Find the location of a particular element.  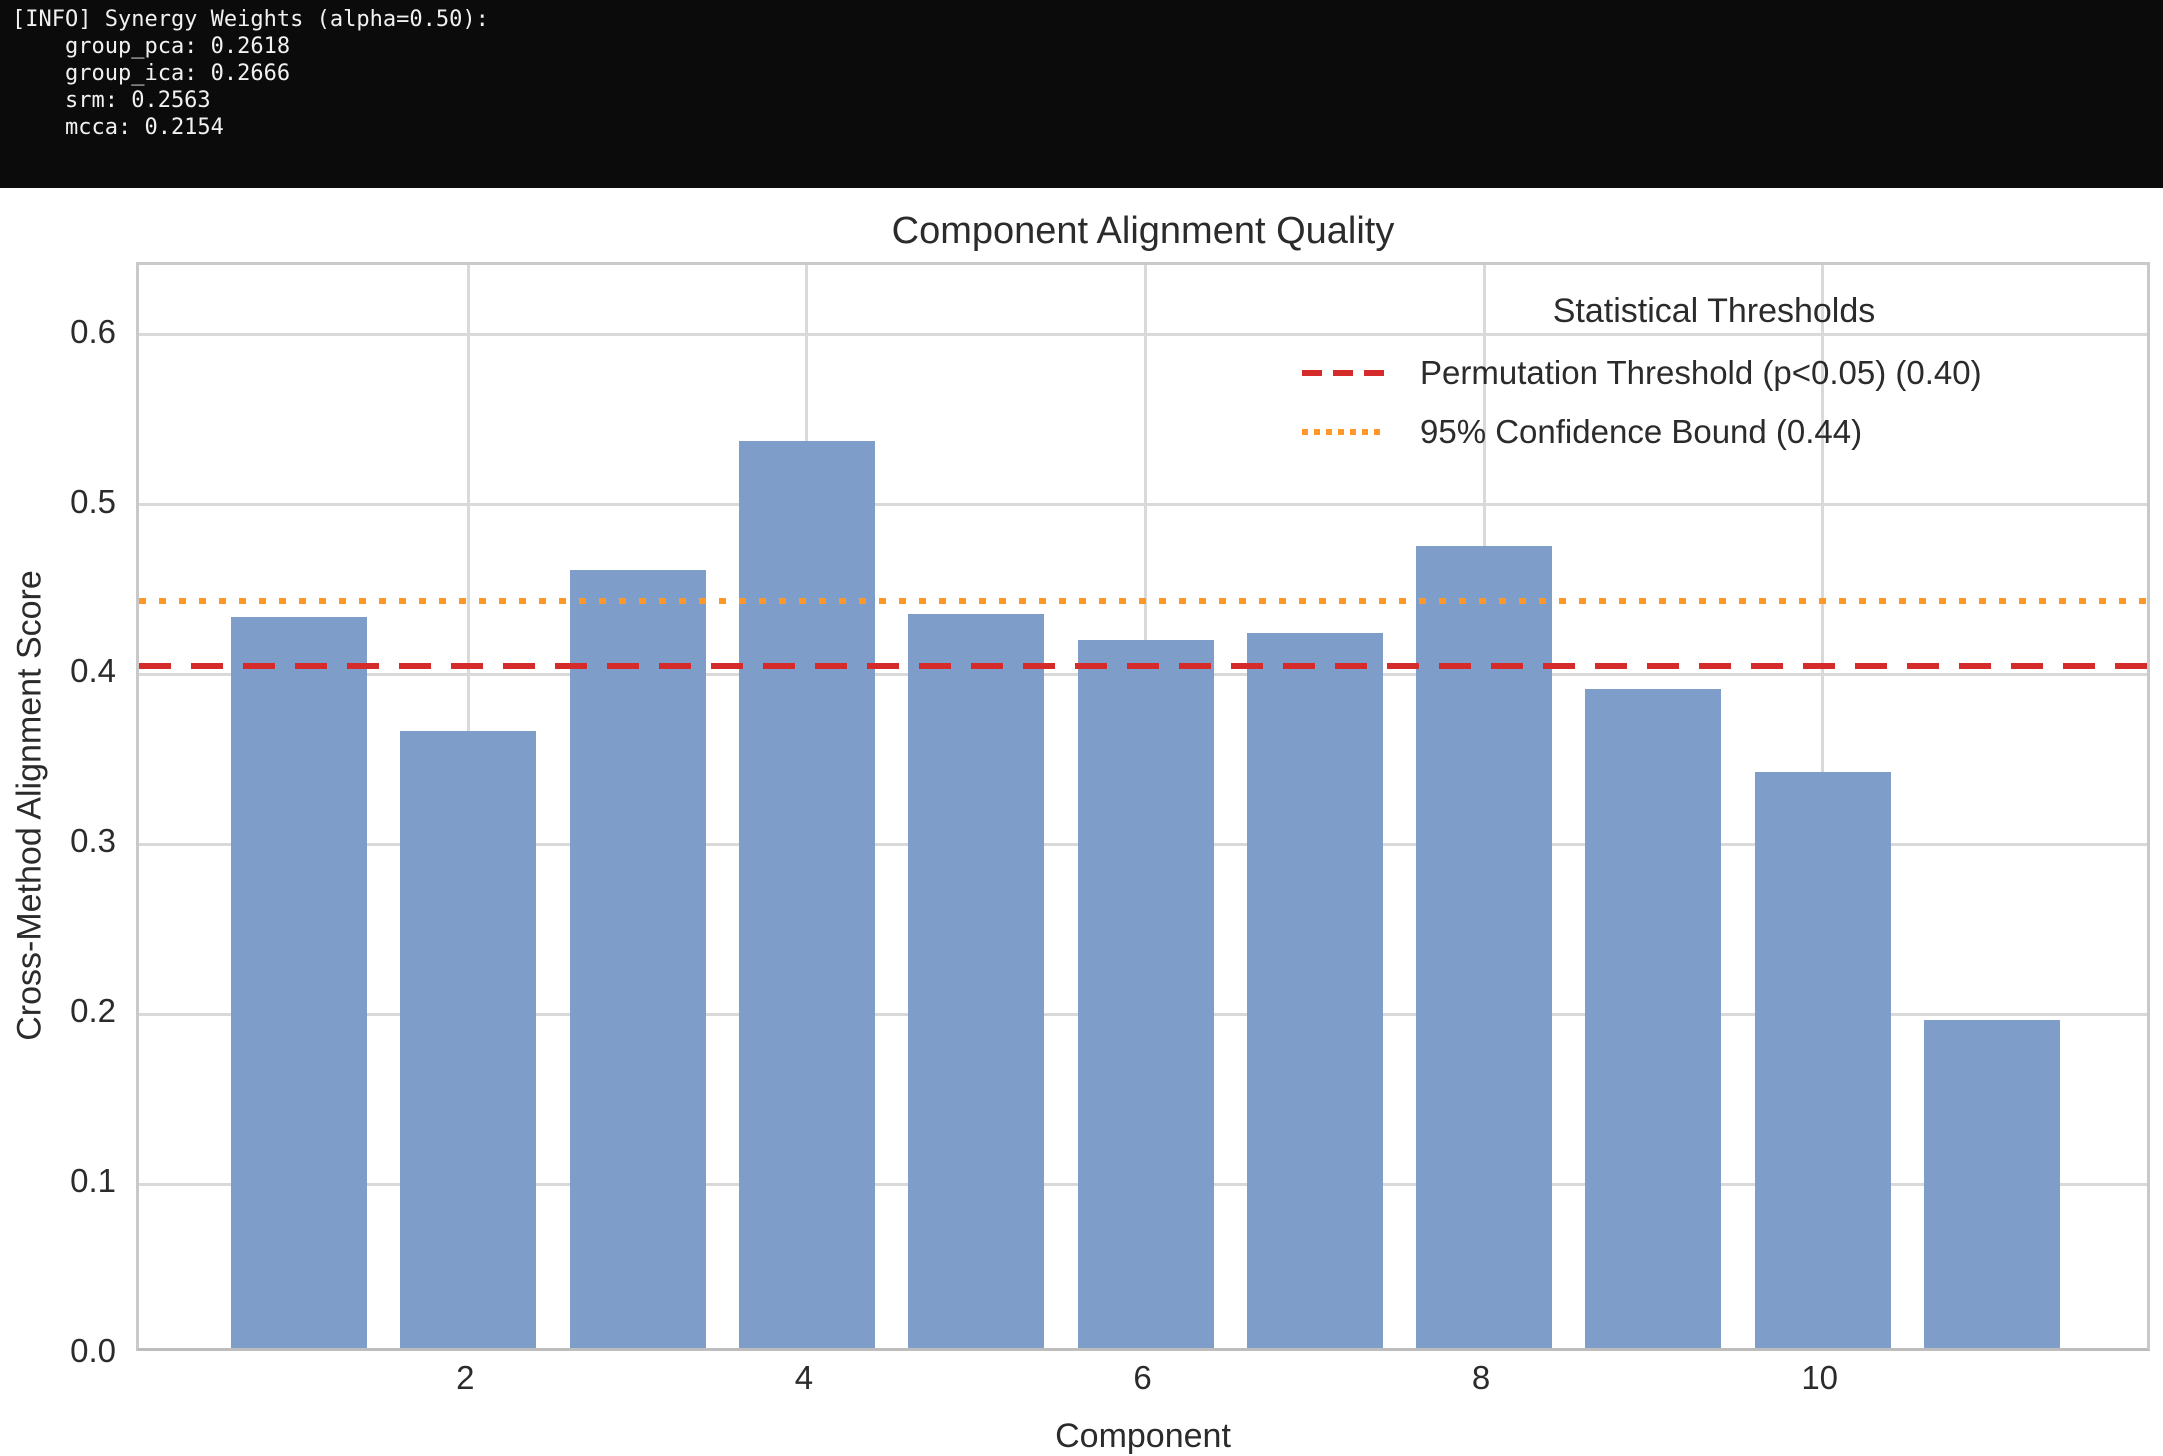

chart-title: Component Alignment Quality is located at coordinates (1143, 231).